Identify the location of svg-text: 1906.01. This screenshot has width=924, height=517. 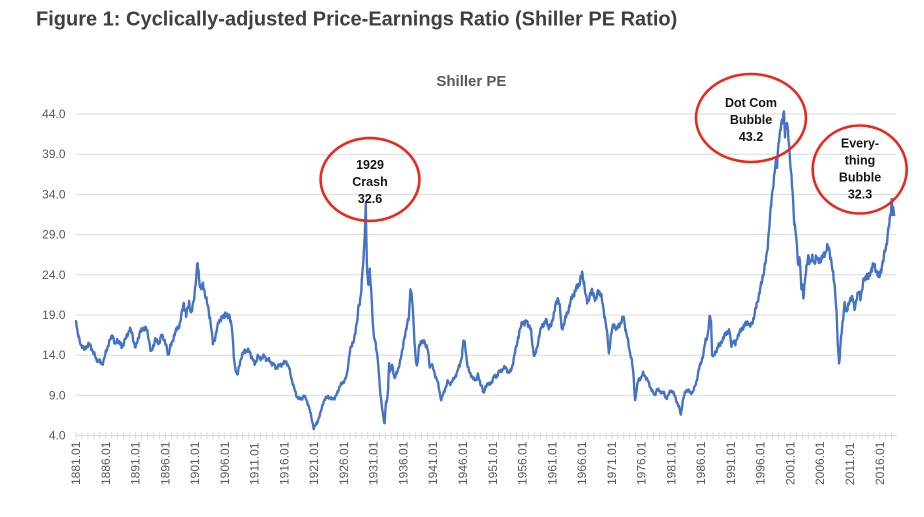
(225, 463).